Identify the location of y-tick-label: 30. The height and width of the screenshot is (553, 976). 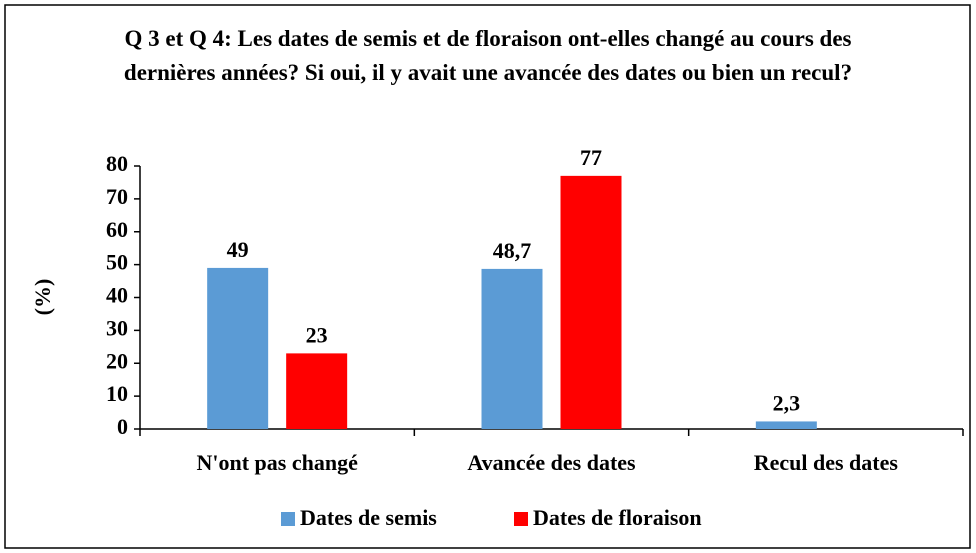
(117, 327).